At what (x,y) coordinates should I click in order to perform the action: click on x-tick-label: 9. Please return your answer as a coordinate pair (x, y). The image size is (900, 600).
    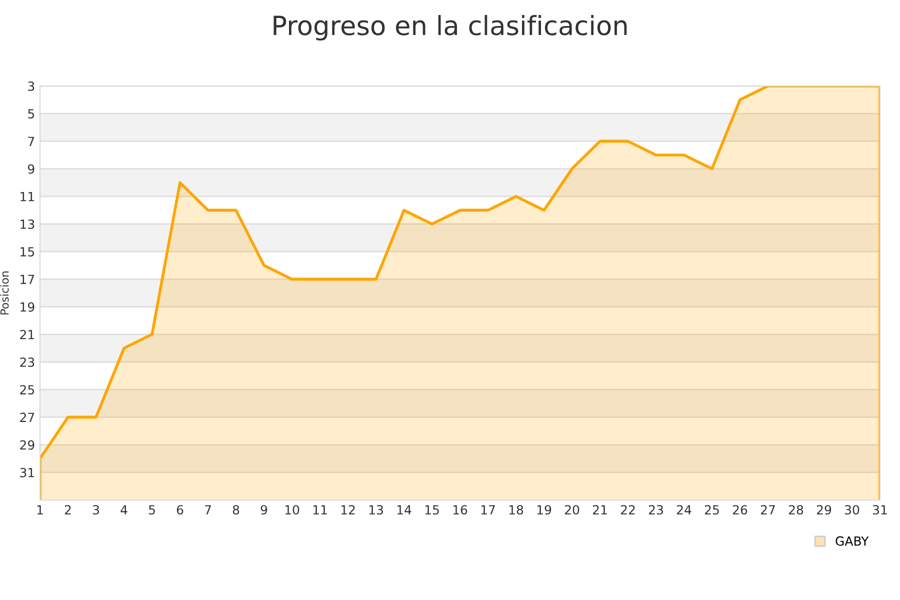
    Looking at the image, I should click on (264, 510).